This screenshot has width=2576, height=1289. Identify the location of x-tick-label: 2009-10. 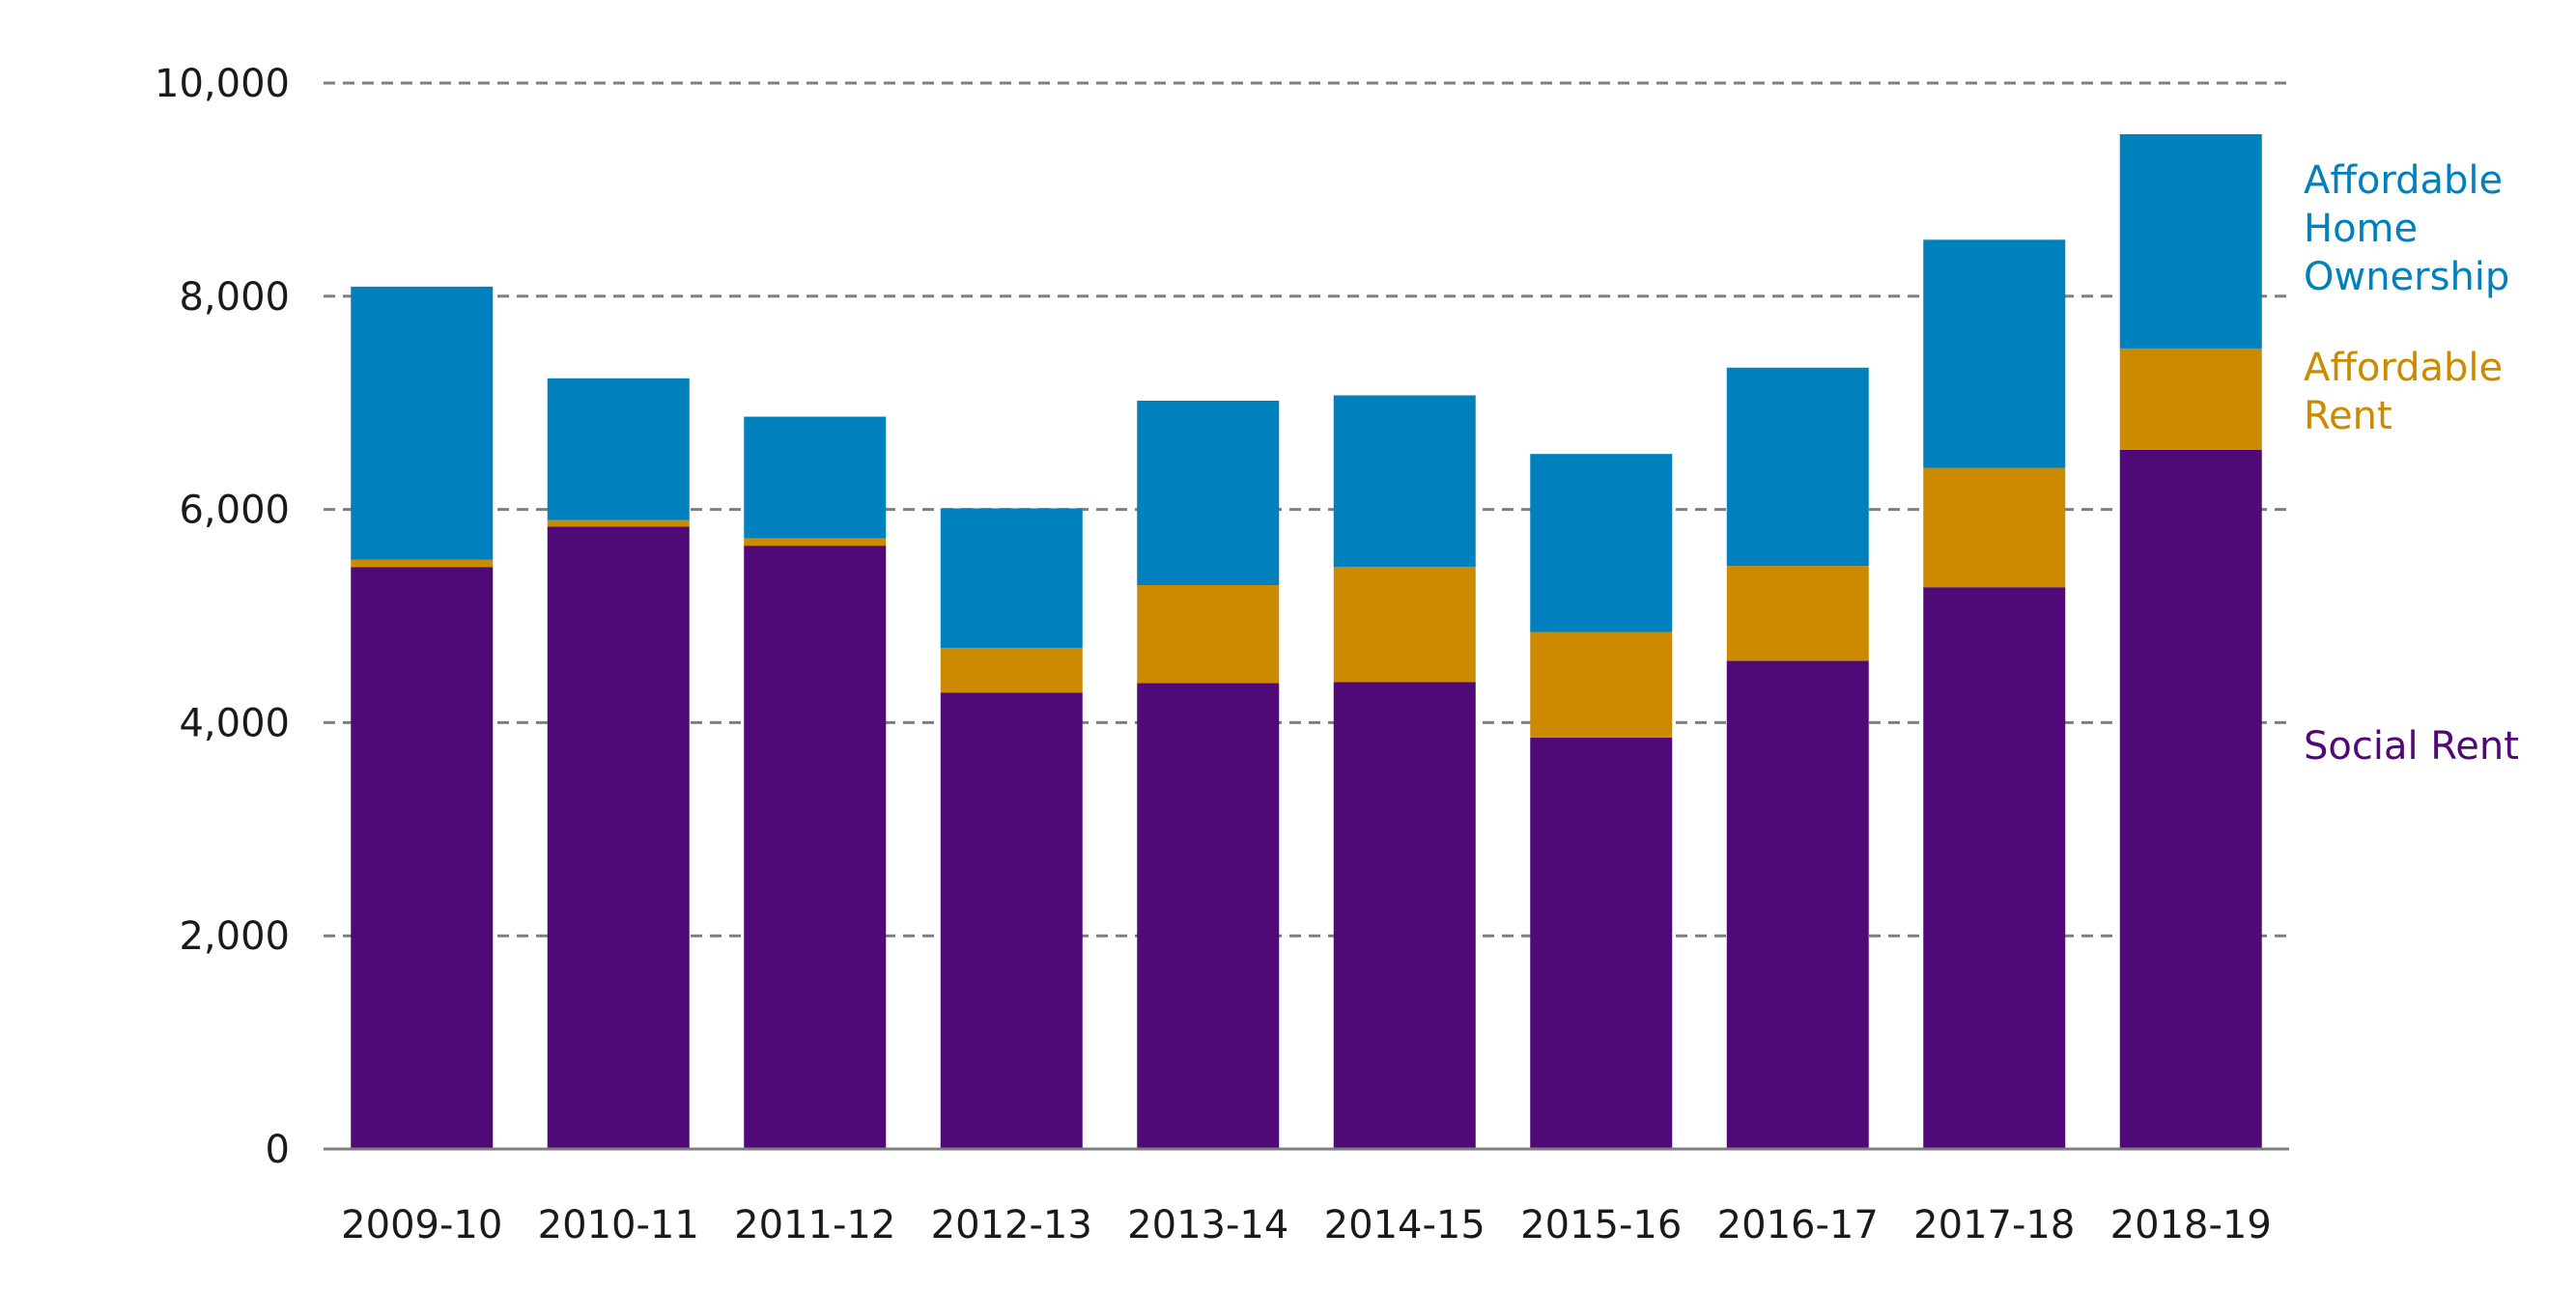
(421, 1225).